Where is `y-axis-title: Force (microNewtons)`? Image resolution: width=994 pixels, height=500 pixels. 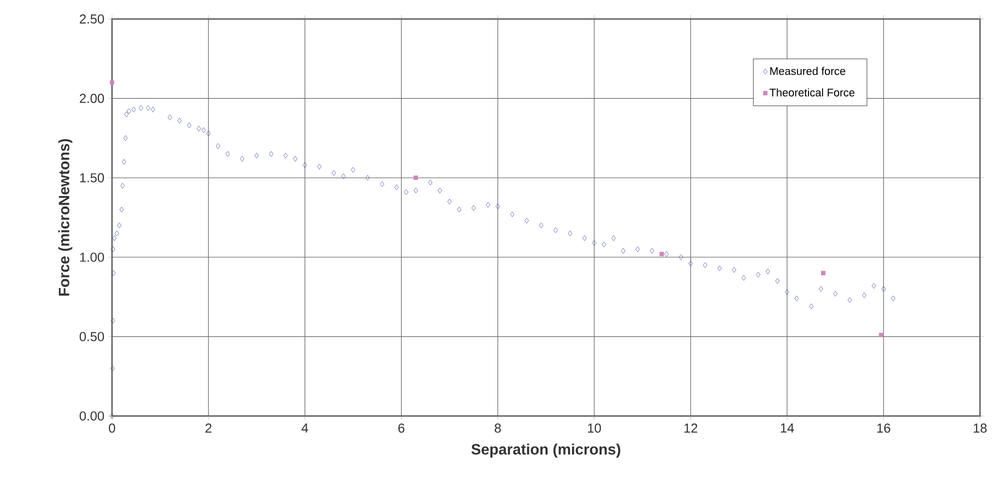 y-axis-title: Force (microNewtons) is located at coordinates (65, 217).